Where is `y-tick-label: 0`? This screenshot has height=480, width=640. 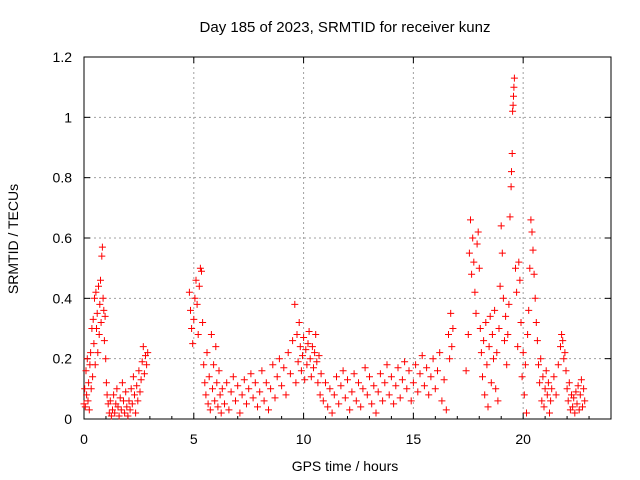
y-tick-label: 0 is located at coordinates (68, 419).